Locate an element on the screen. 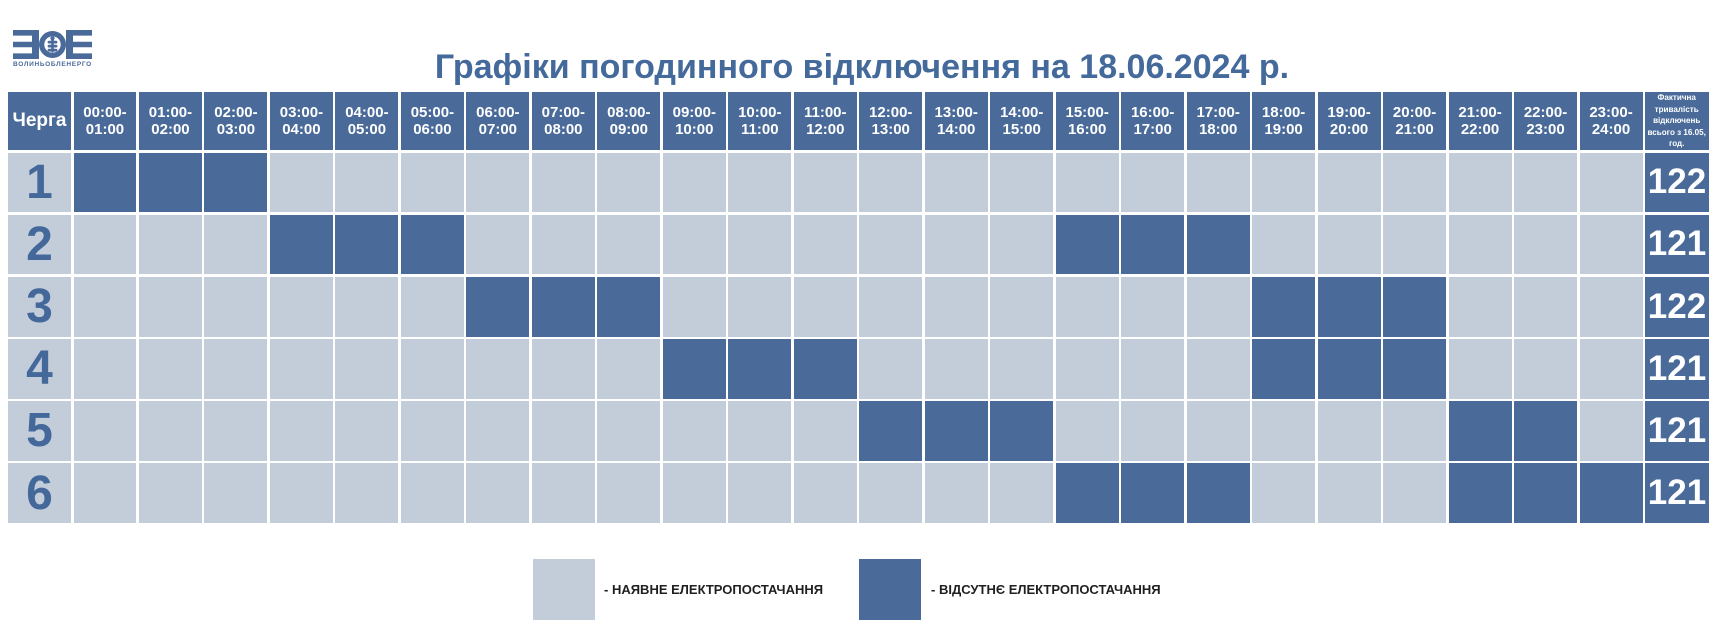 Image resolution: width=1720 pixels, height=640 pixels. cell-queue3-hour1-power is located at coordinates (170, 306).